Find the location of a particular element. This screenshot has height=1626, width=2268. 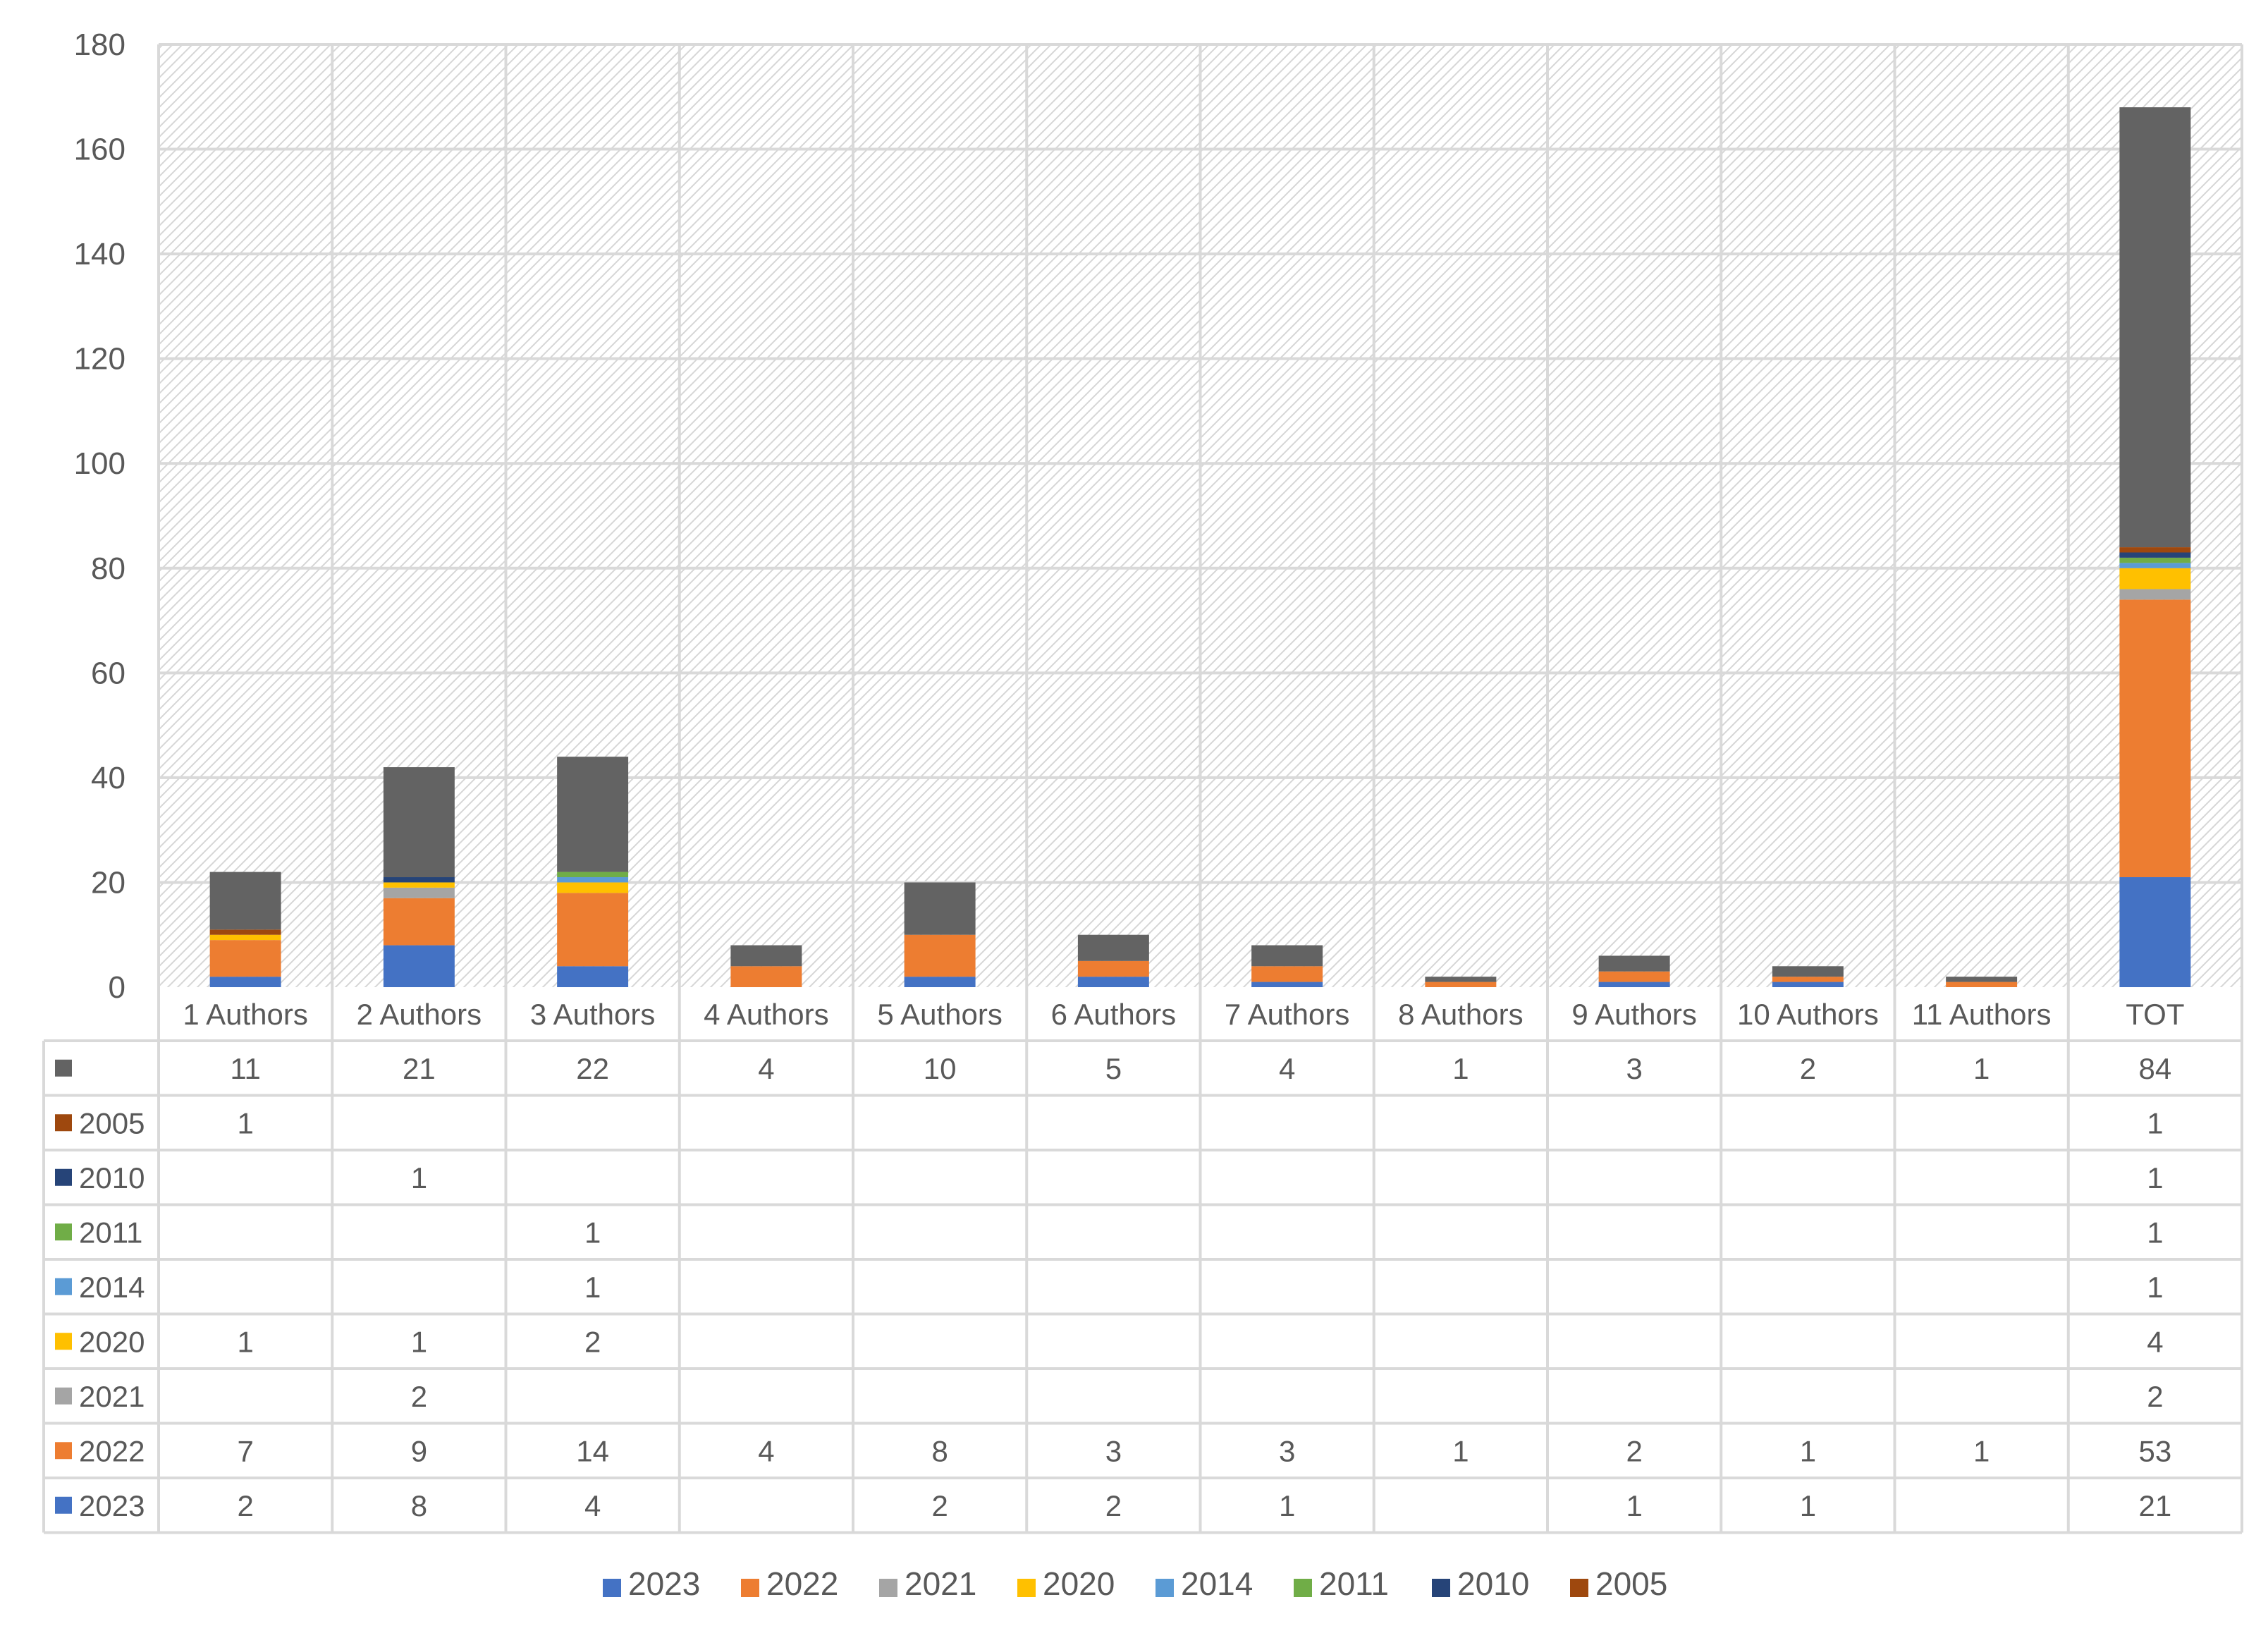

category-label: 11 Authors is located at coordinates (1982, 1015).